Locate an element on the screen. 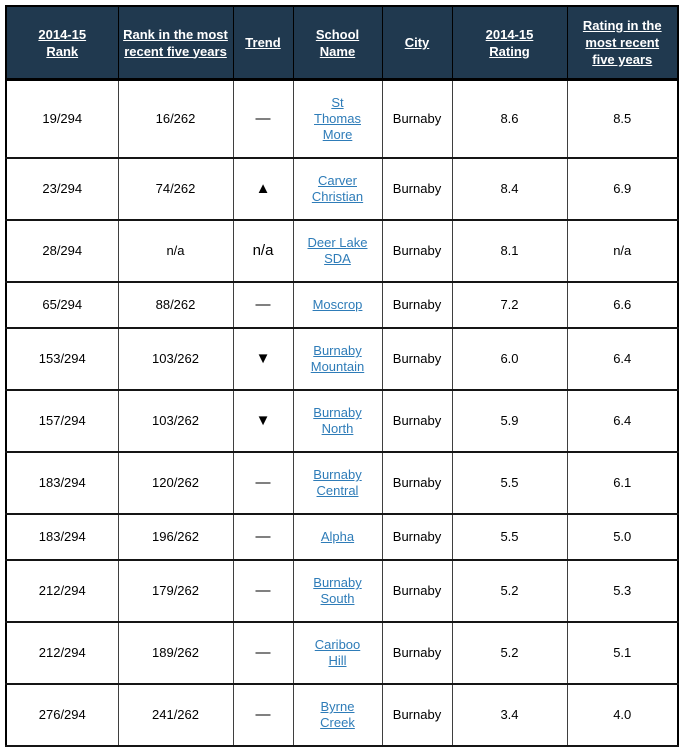 The width and height of the screenshot is (683, 747). rating-cell: 5.5 is located at coordinates (509, 483).